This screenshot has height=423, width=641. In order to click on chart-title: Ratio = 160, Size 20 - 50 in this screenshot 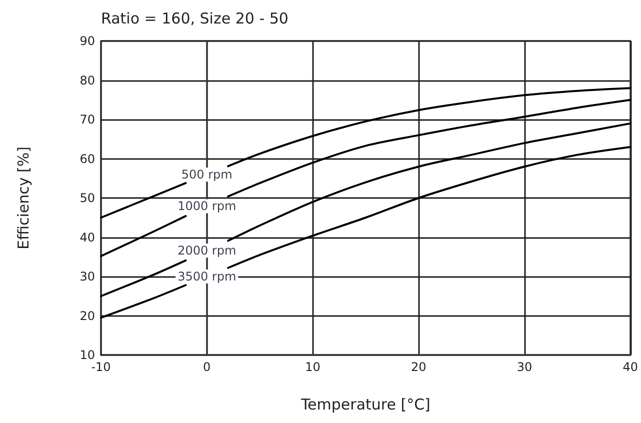, I will do `click(194, 19)`.